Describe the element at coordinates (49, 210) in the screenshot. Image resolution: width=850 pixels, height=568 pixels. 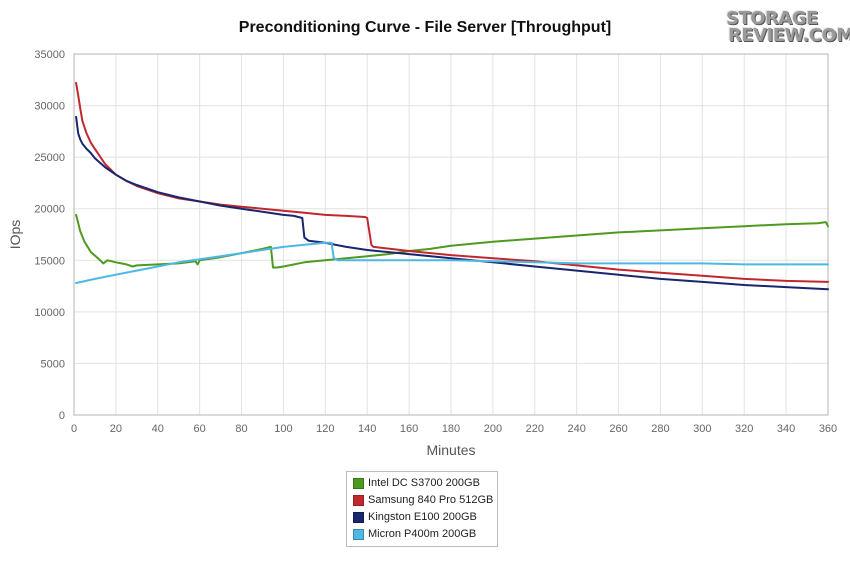
I see `y-tick-label: 20000` at that location.